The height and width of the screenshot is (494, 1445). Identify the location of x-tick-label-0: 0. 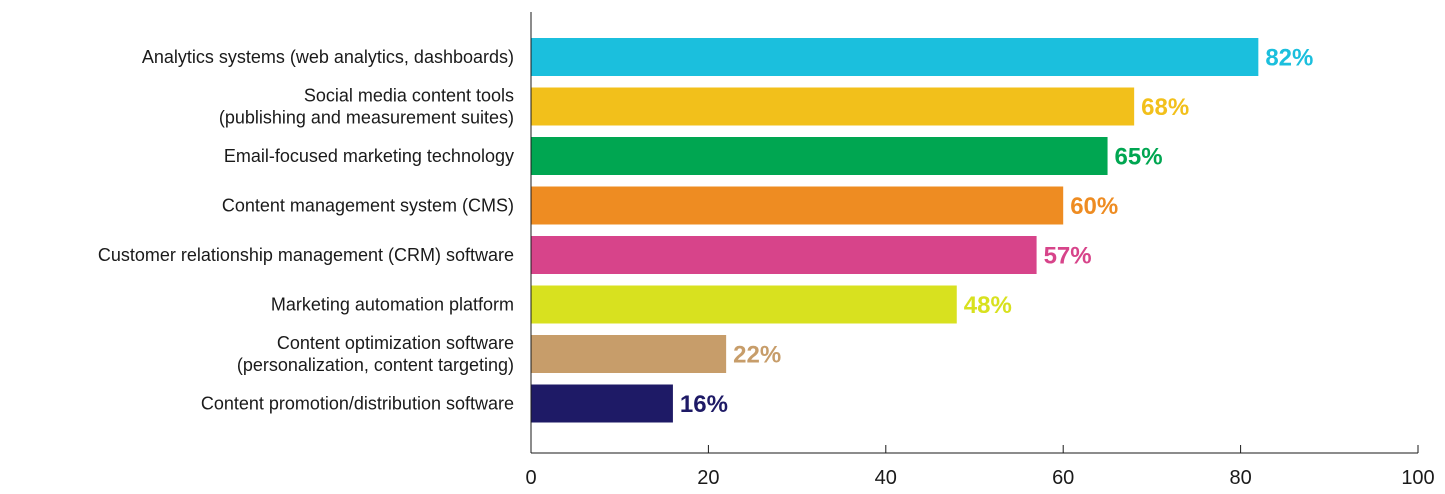
(530, 478).